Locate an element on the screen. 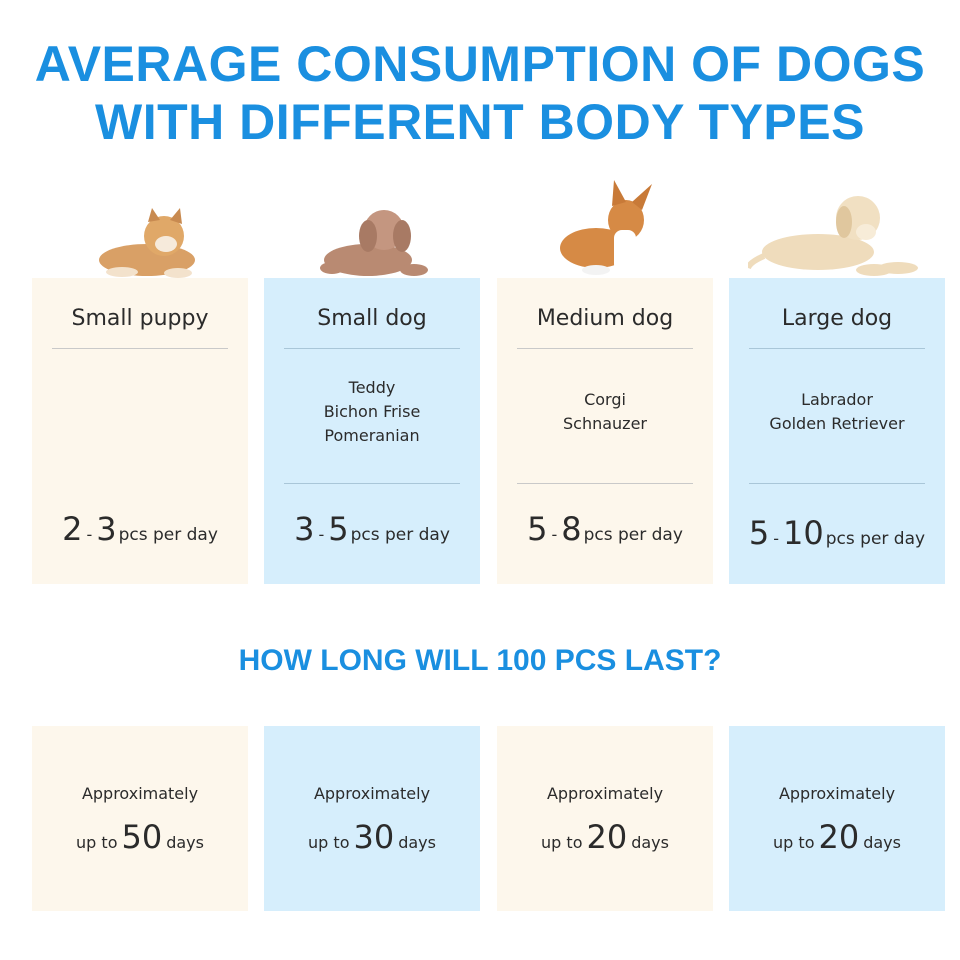 This screenshot has width=960, height=960. card-medium-dog: Medium dog Corgi Schnauzer 5-8 pcs per day is located at coordinates (605, 431).